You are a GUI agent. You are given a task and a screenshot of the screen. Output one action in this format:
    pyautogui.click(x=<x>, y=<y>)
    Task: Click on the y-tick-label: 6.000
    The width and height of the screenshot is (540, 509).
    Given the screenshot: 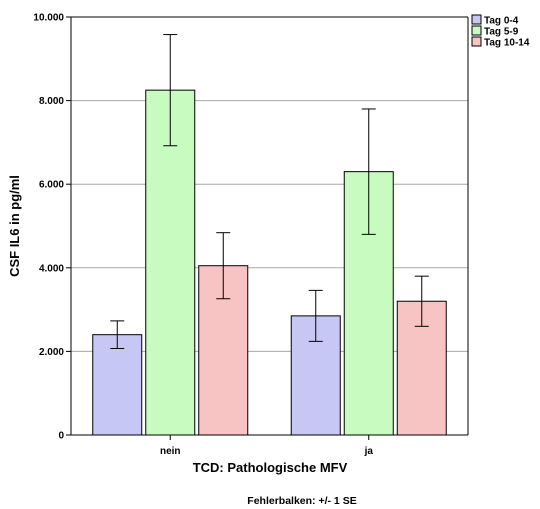 What is the action you would take?
    pyautogui.click(x=51, y=185)
    